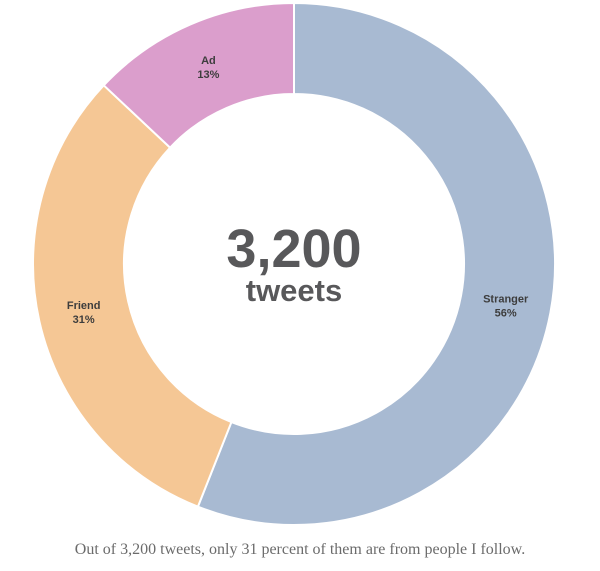 This screenshot has height=571, width=600. Describe the element at coordinates (294, 290) in the screenshot. I see `center-total-unit: tweets` at that location.